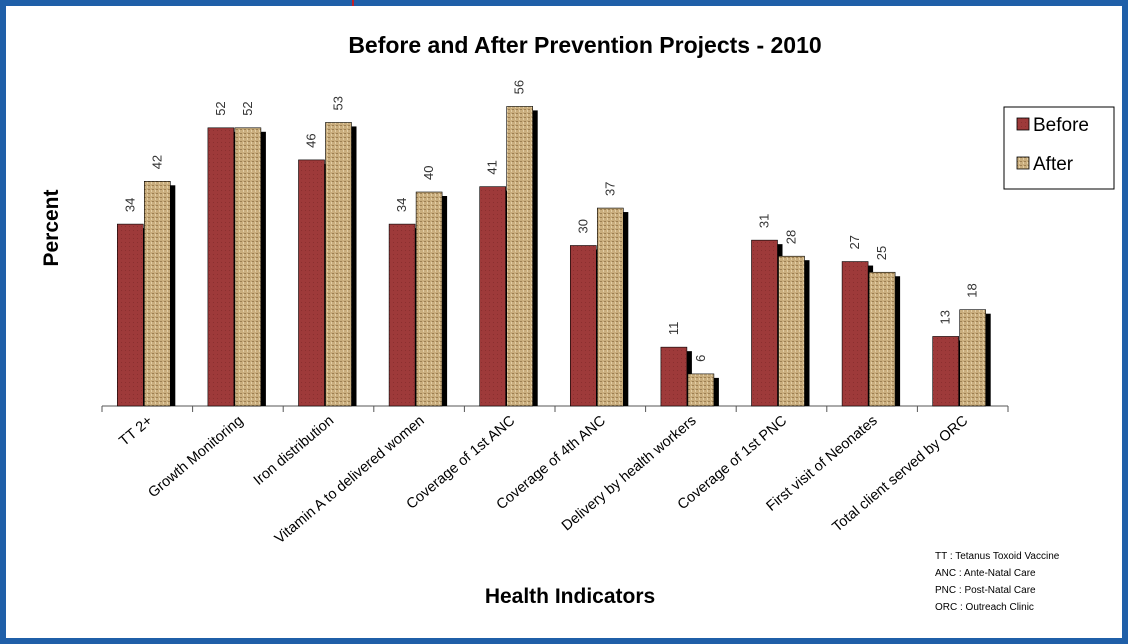 This screenshot has width=1128, height=644. What do you see at coordinates (791, 237) in the screenshot?
I see `data-label: 28` at bounding box center [791, 237].